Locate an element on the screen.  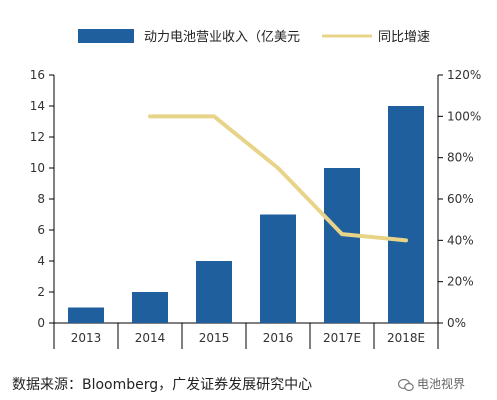
x-tick-label: 2017E is located at coordinates (342, 338).